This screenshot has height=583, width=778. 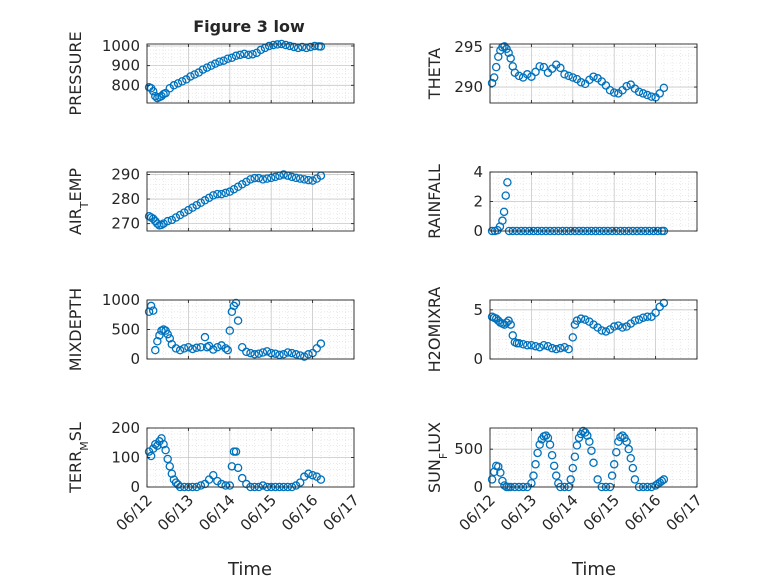 What do you see at coordinates (121, 300) in the screenshot?
I see `mixdepth-y-tick-label: 1000` at bounding box center [121, 300].